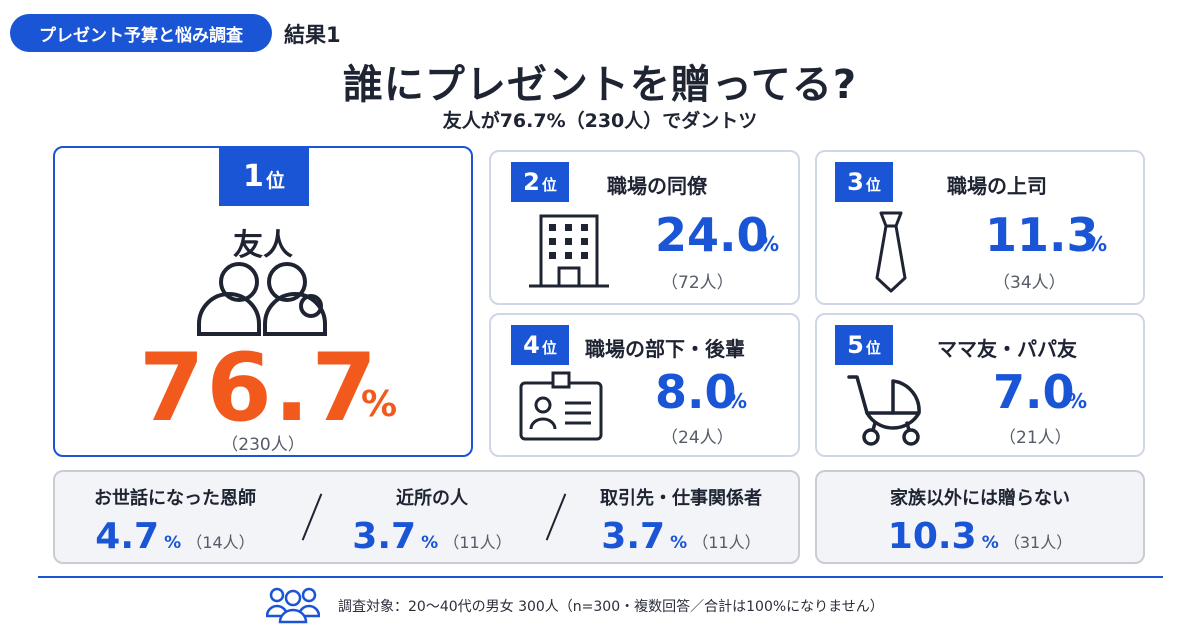 Image resolution: width=1200 pixels, height=630 pixels. Describe the element at coordinates (855, 345) in the screenshot. I see `rank-number: 5` at that location.